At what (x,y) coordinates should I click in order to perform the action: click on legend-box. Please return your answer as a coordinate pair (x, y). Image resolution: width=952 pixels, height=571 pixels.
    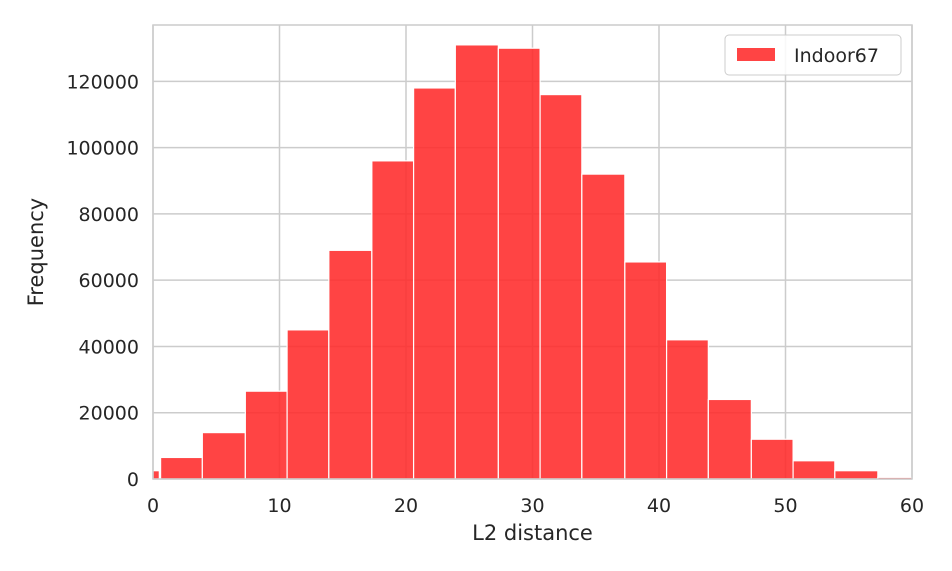
    Looking at the image, I should click on (813, 55).